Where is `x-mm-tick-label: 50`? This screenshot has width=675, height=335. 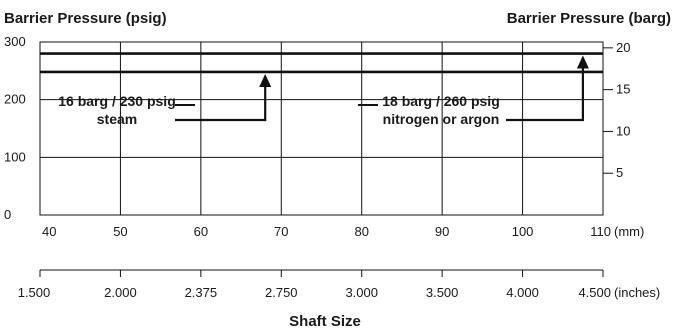 x-mm-tick-label: 50 is located at coordinates (120, 231).